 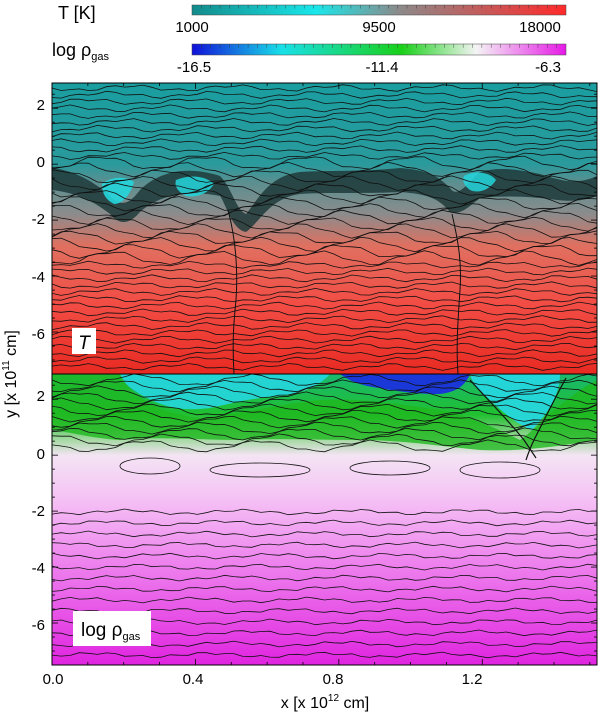 What do you see at coordinates (41, 162) in the screenshot?
I see `temperature-ytick-0: 0` at bounding box center [41, 162].